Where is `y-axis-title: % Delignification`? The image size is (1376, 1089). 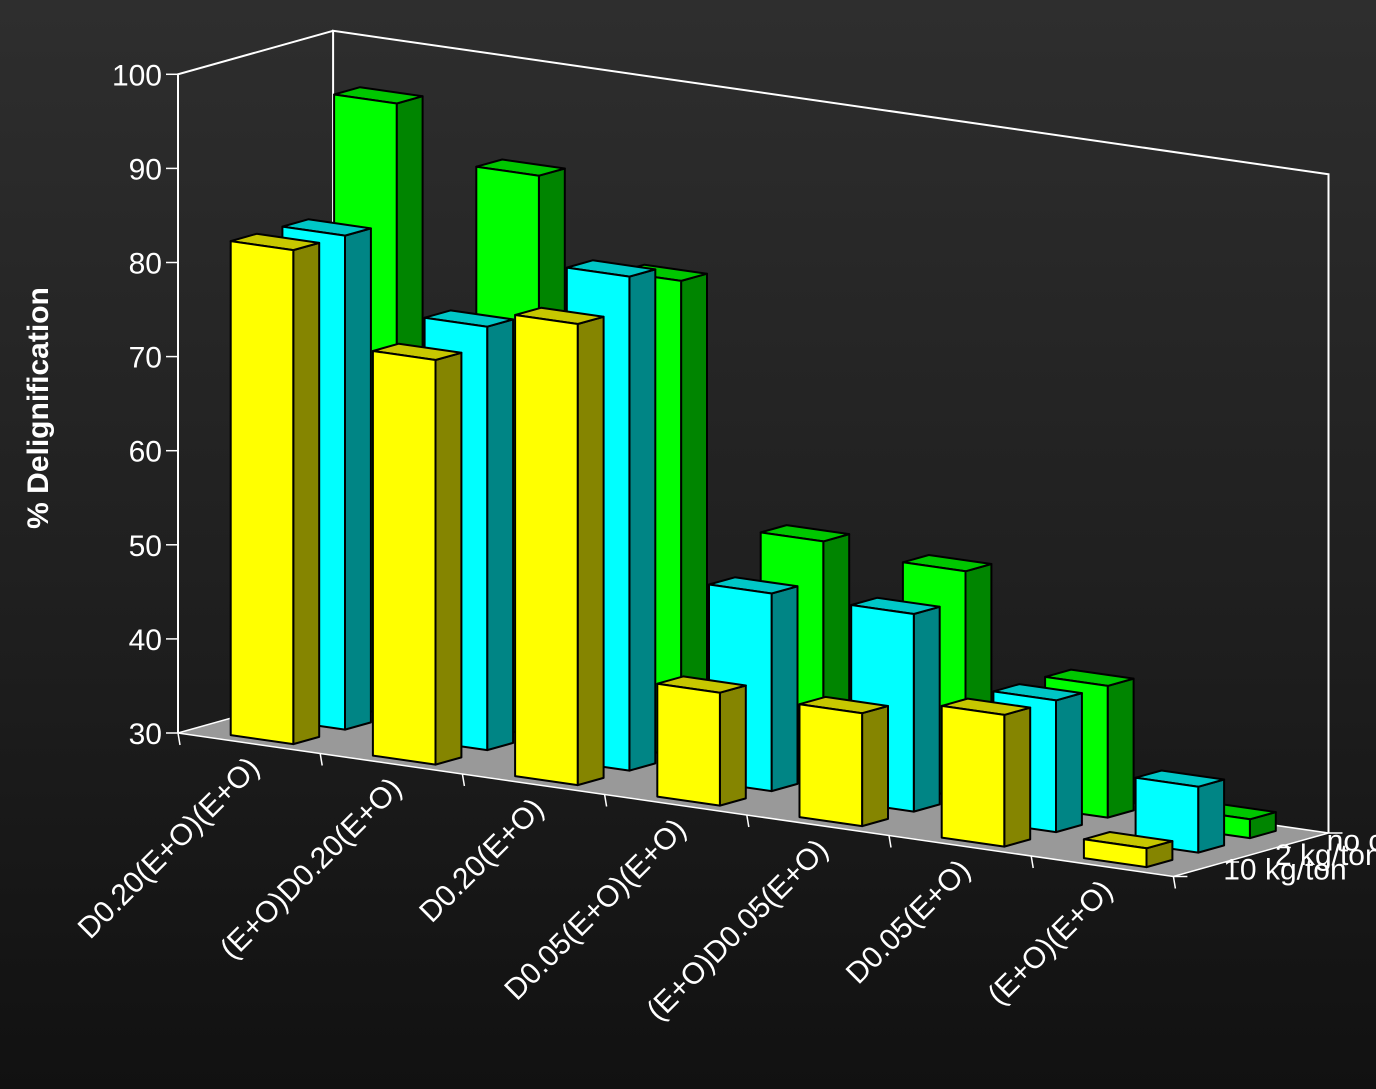 y-axis-title: % Delignification is located at coordinates (38, 408).